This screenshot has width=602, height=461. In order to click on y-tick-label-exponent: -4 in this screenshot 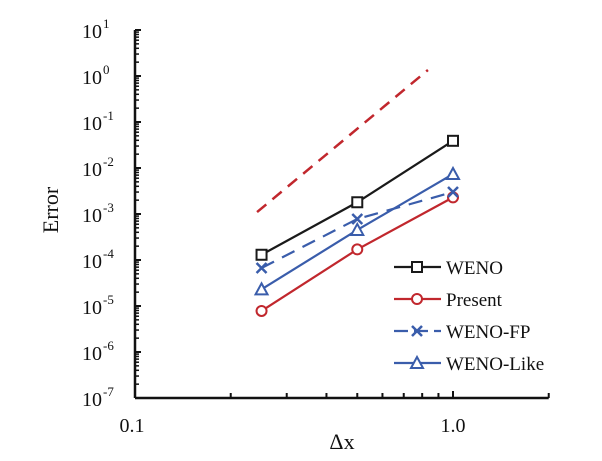, I will do `click(108, 253)`.